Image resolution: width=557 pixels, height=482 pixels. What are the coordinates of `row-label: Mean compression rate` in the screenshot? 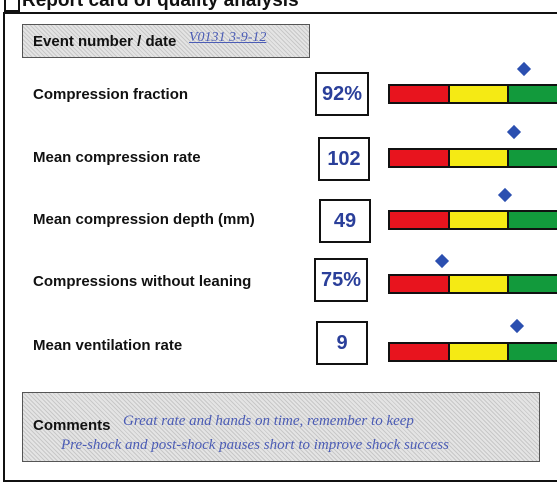 It's located at (117, 157).